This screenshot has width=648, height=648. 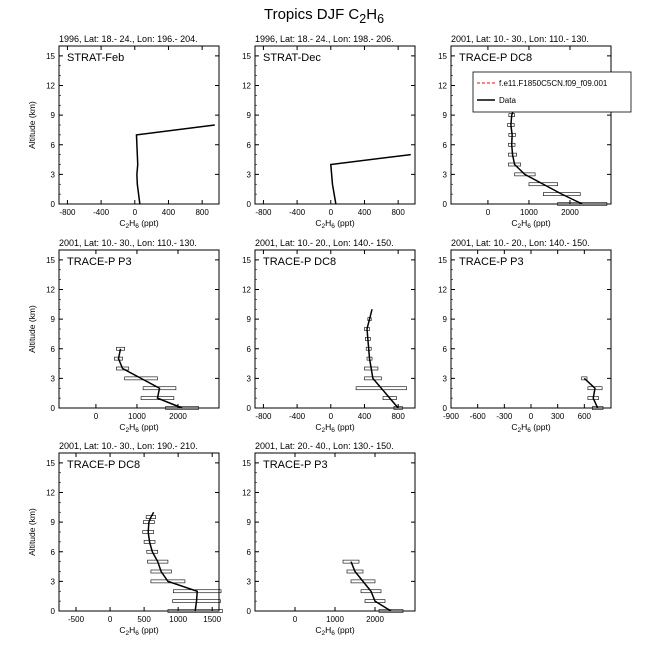 What do you see at coordinates (128, 39) in the screenshot?
I see `panel-header: 1996, Lat: 18.- 24., Lon: 196.- 204.` at bounding box center [128, 39].